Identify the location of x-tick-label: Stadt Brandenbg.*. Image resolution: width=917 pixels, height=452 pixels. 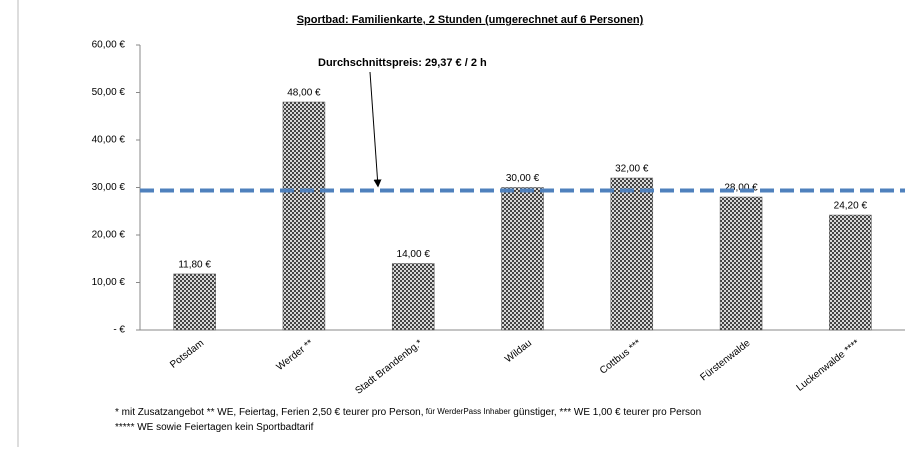
(389, 367).